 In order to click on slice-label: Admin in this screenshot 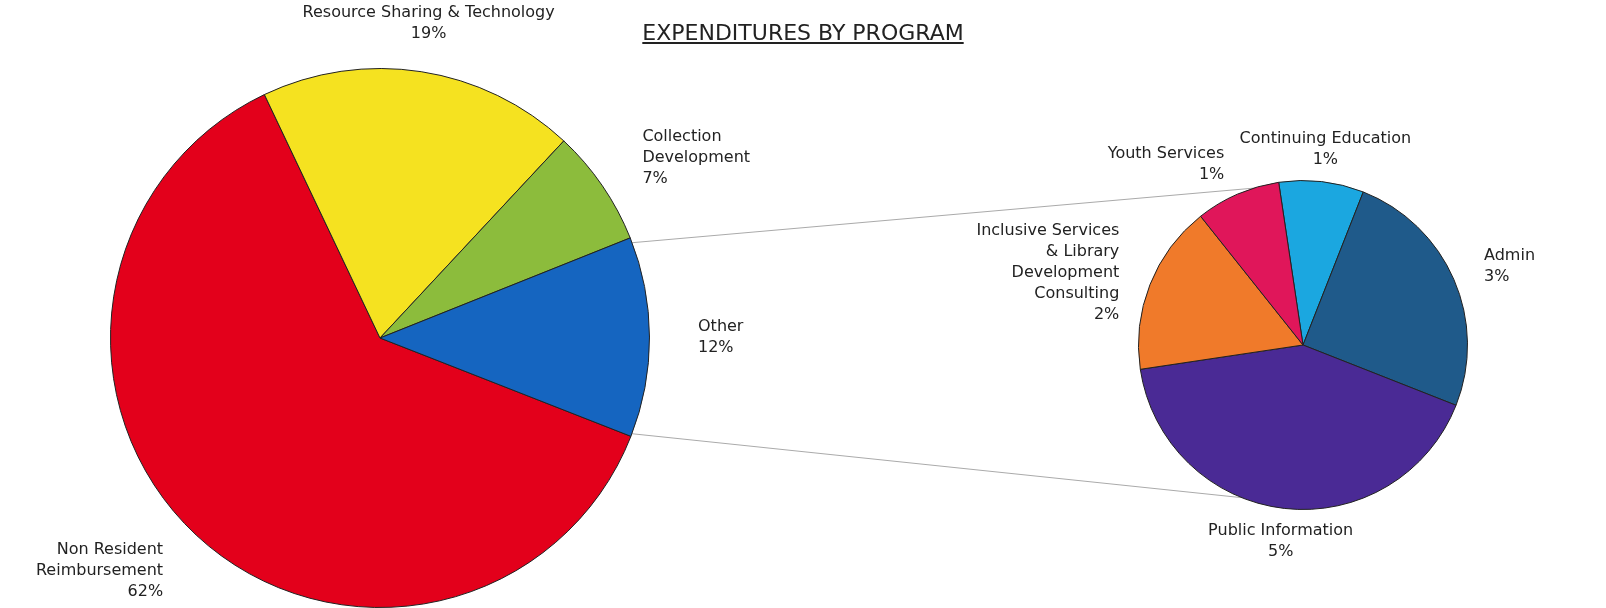, I will do `click(1510, 254)`.